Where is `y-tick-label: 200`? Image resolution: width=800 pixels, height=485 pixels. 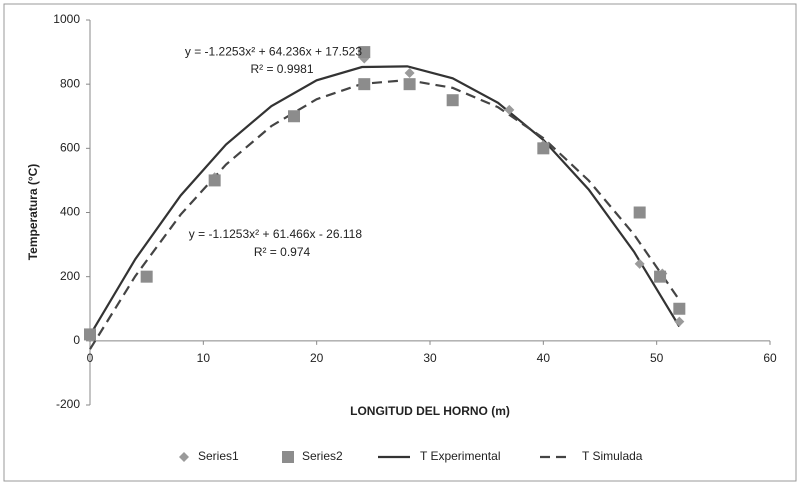 y-tick-label: 200 is located at coordinates (70, 276).